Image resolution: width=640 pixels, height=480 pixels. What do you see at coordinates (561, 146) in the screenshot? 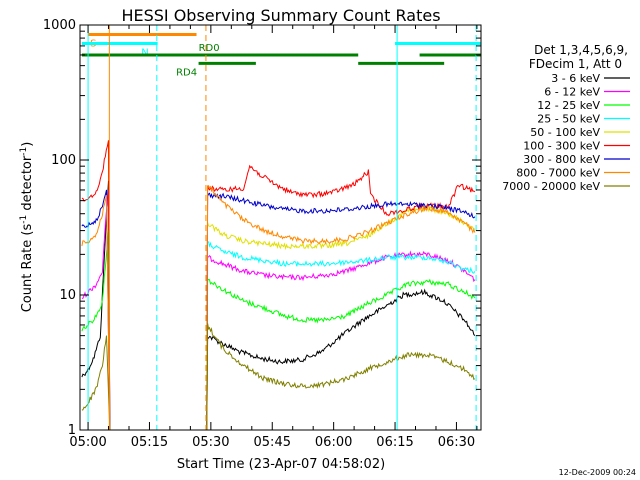
I see `legend-label-5: 100 - 300 keV` at bounding box center [561, 146].